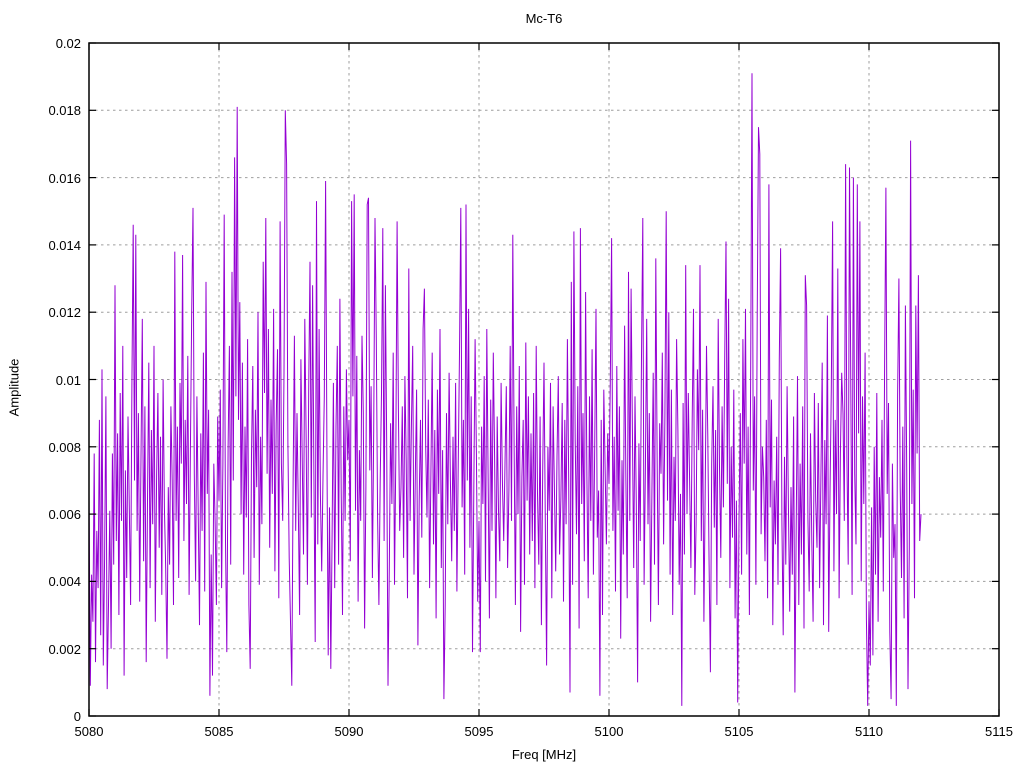  Describe the element at coordinates (64, 111) in the screenshot. I see `y-tick-label: 0.018` at that location.